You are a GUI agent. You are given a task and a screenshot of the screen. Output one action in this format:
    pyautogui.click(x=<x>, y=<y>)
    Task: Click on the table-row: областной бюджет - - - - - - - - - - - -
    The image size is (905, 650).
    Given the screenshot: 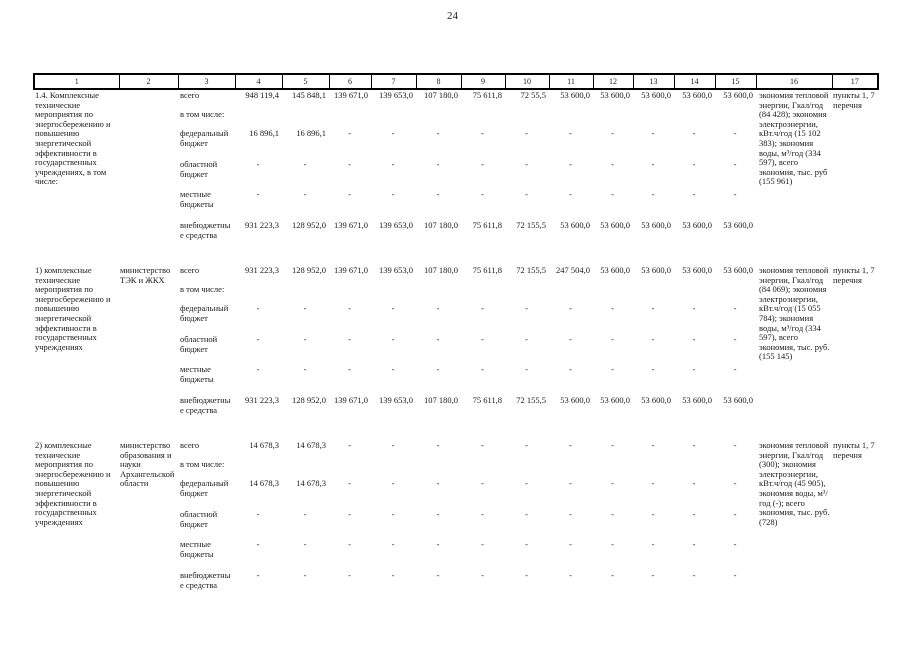 What is the action you would take?
    pyautogui.click(x=456, y=174)
    